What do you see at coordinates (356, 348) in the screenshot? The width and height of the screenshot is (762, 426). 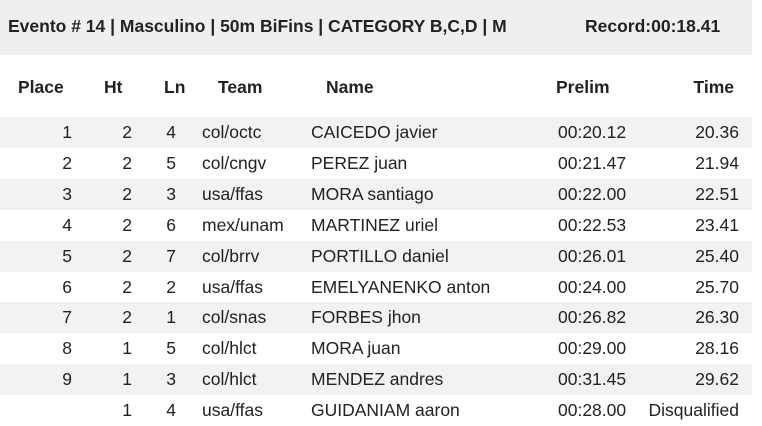 I see `cell: MORA juan` at bounding box center [356, 348].